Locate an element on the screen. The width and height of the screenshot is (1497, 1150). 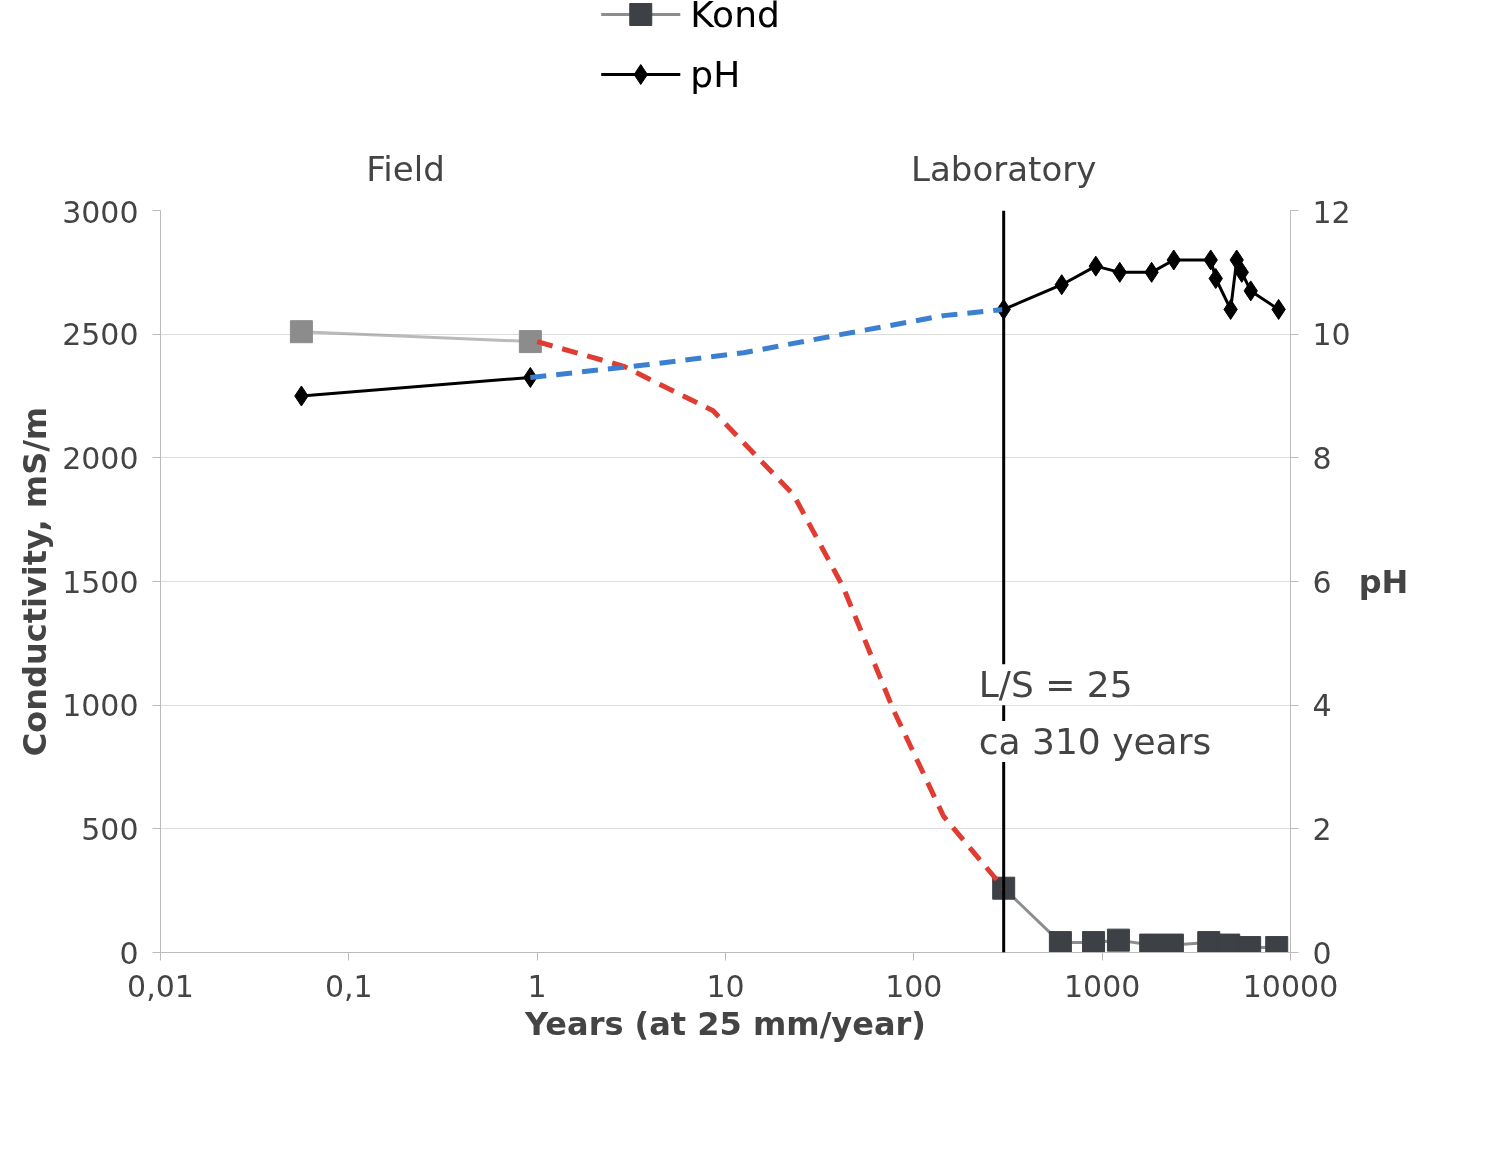
y-tick-label: 0 is located at coordinates (129, 953).